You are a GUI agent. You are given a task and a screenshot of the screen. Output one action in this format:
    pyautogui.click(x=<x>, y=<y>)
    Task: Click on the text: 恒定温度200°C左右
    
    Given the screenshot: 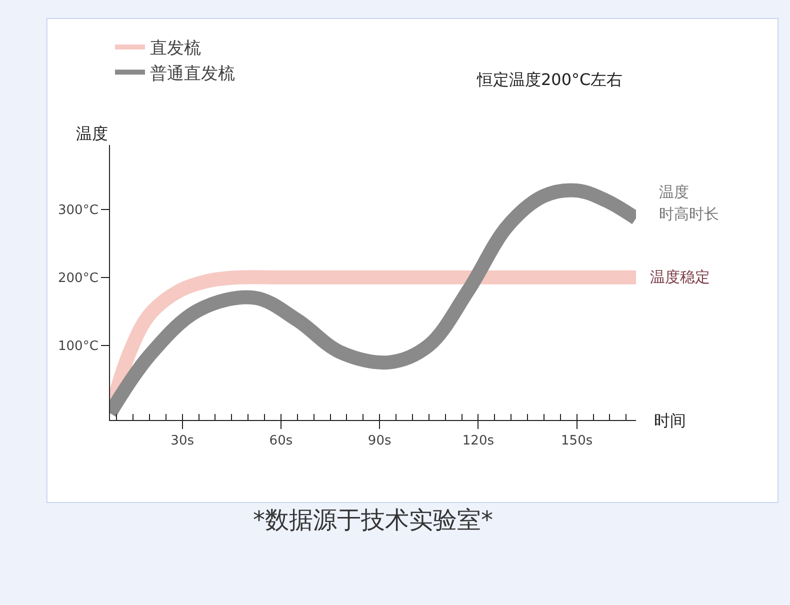 What is the action you would take?
    pyautogui.click(x=549, y=79)
    